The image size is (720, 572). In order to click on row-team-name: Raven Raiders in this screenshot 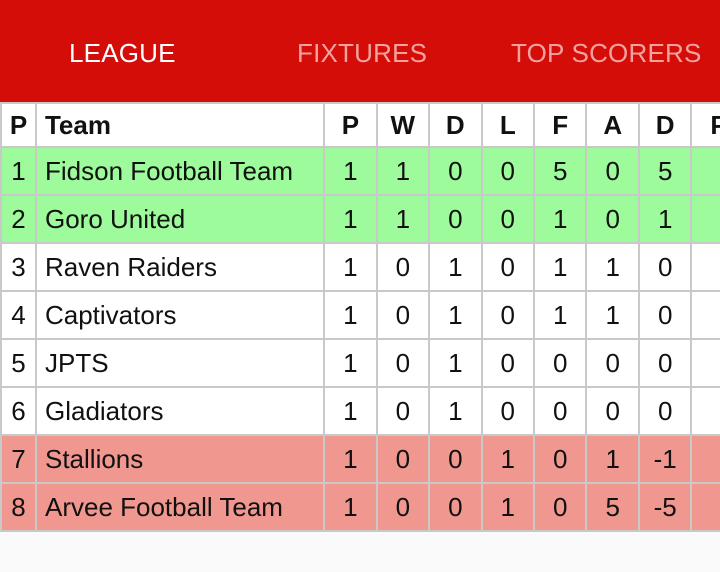, I will do `click(180, 267)`.